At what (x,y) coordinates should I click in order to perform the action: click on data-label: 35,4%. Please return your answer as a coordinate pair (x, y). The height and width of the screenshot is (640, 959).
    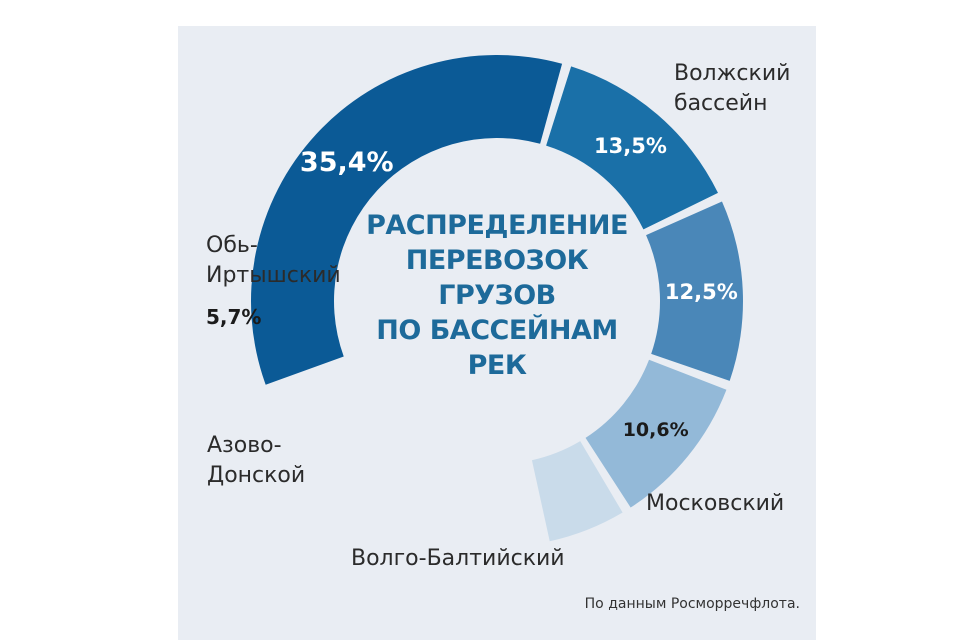
    Looking at the image, I should click on (347, 162).